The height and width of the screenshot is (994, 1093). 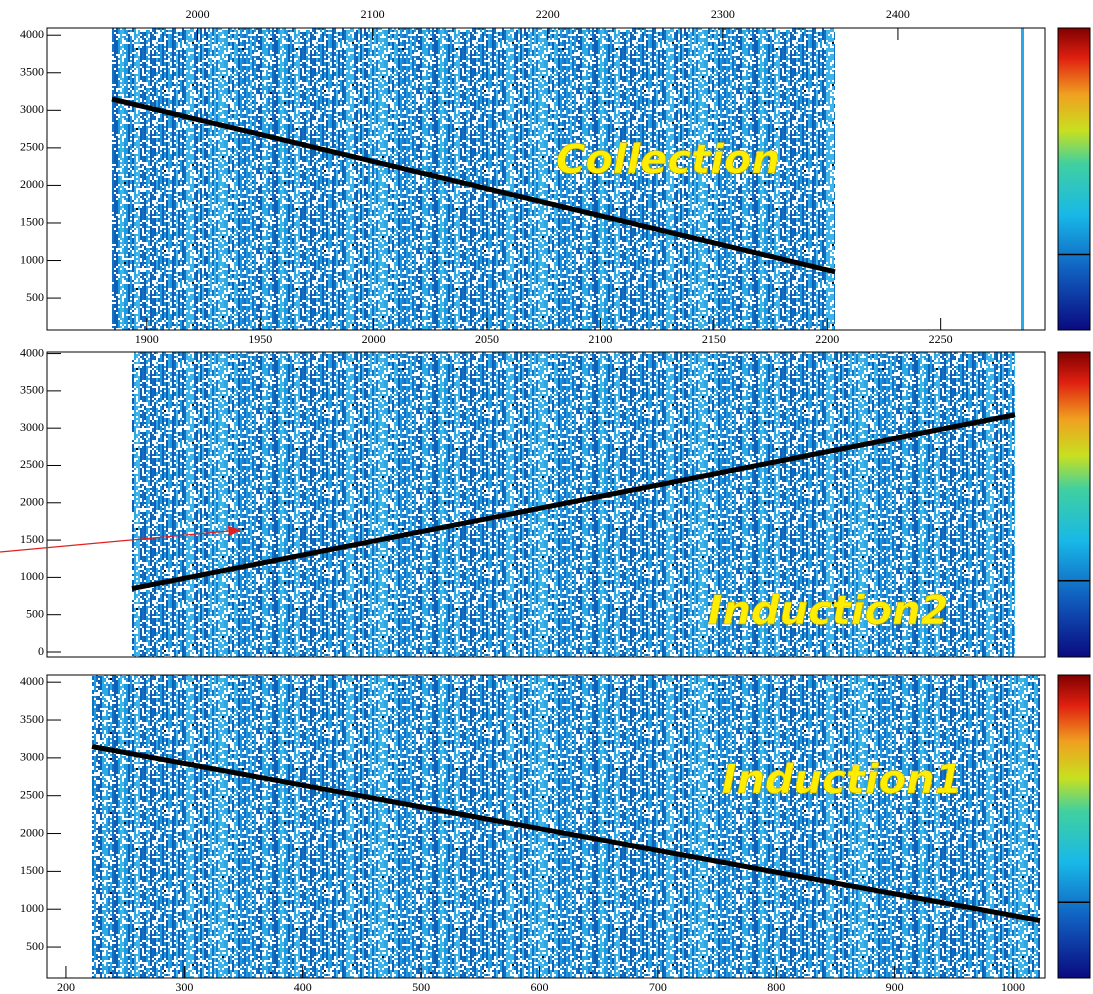 I want to click on detector-label: Induction1, so click(x=842, y=780).